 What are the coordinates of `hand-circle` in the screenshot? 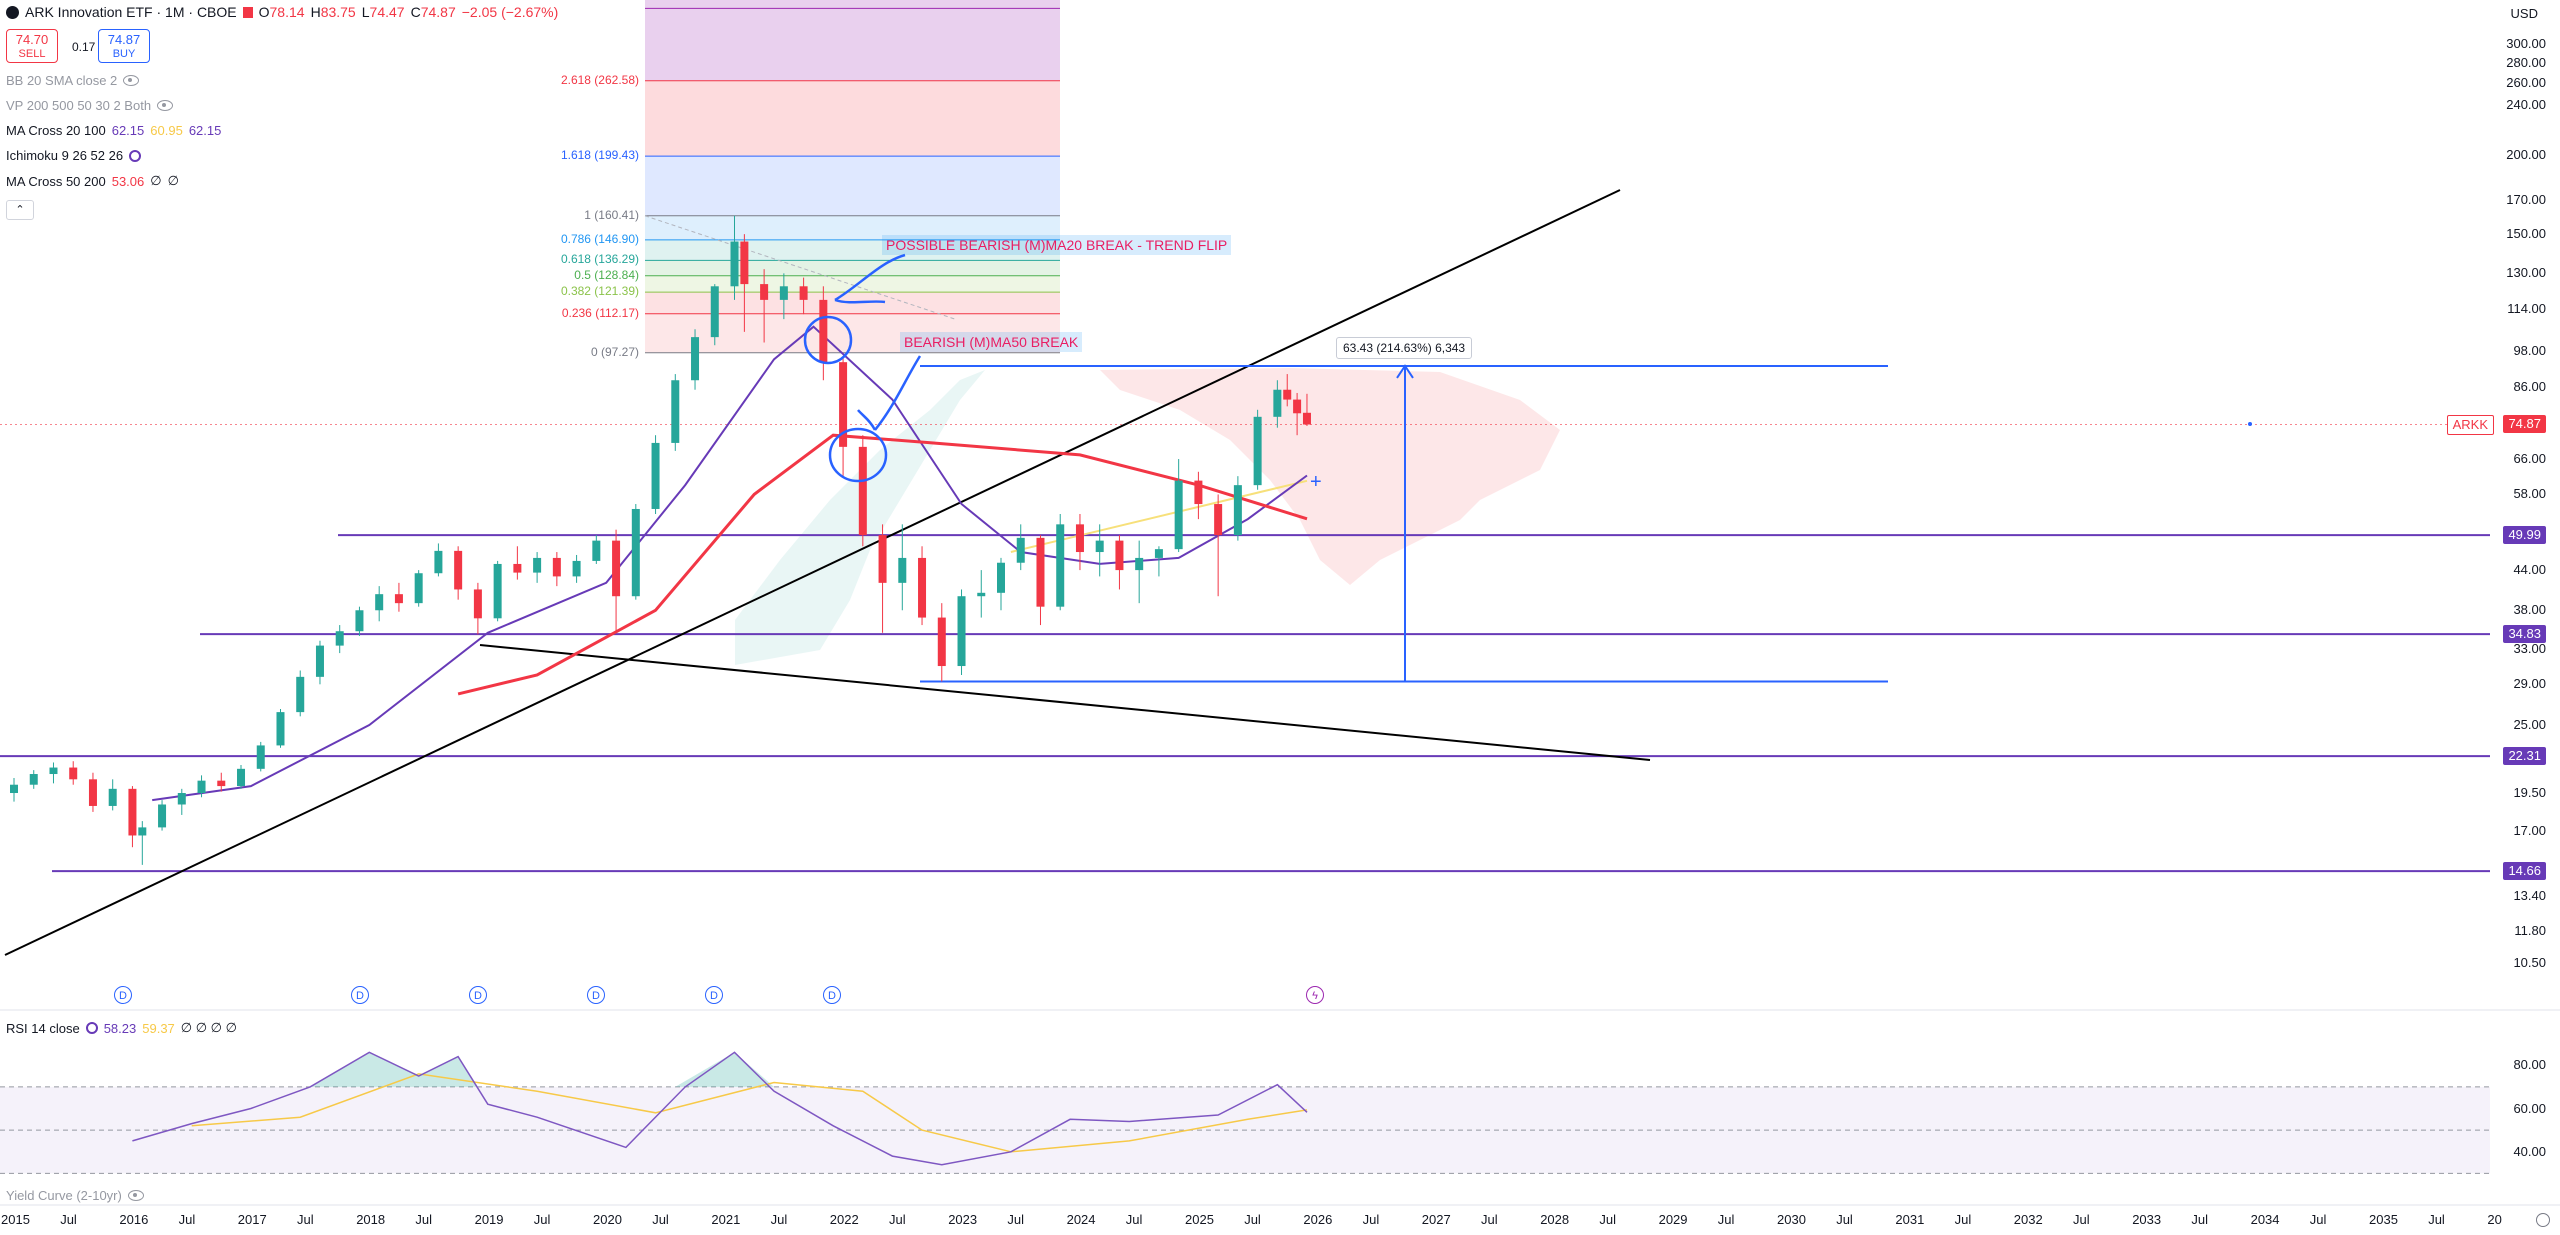 It's located at (828, 340).